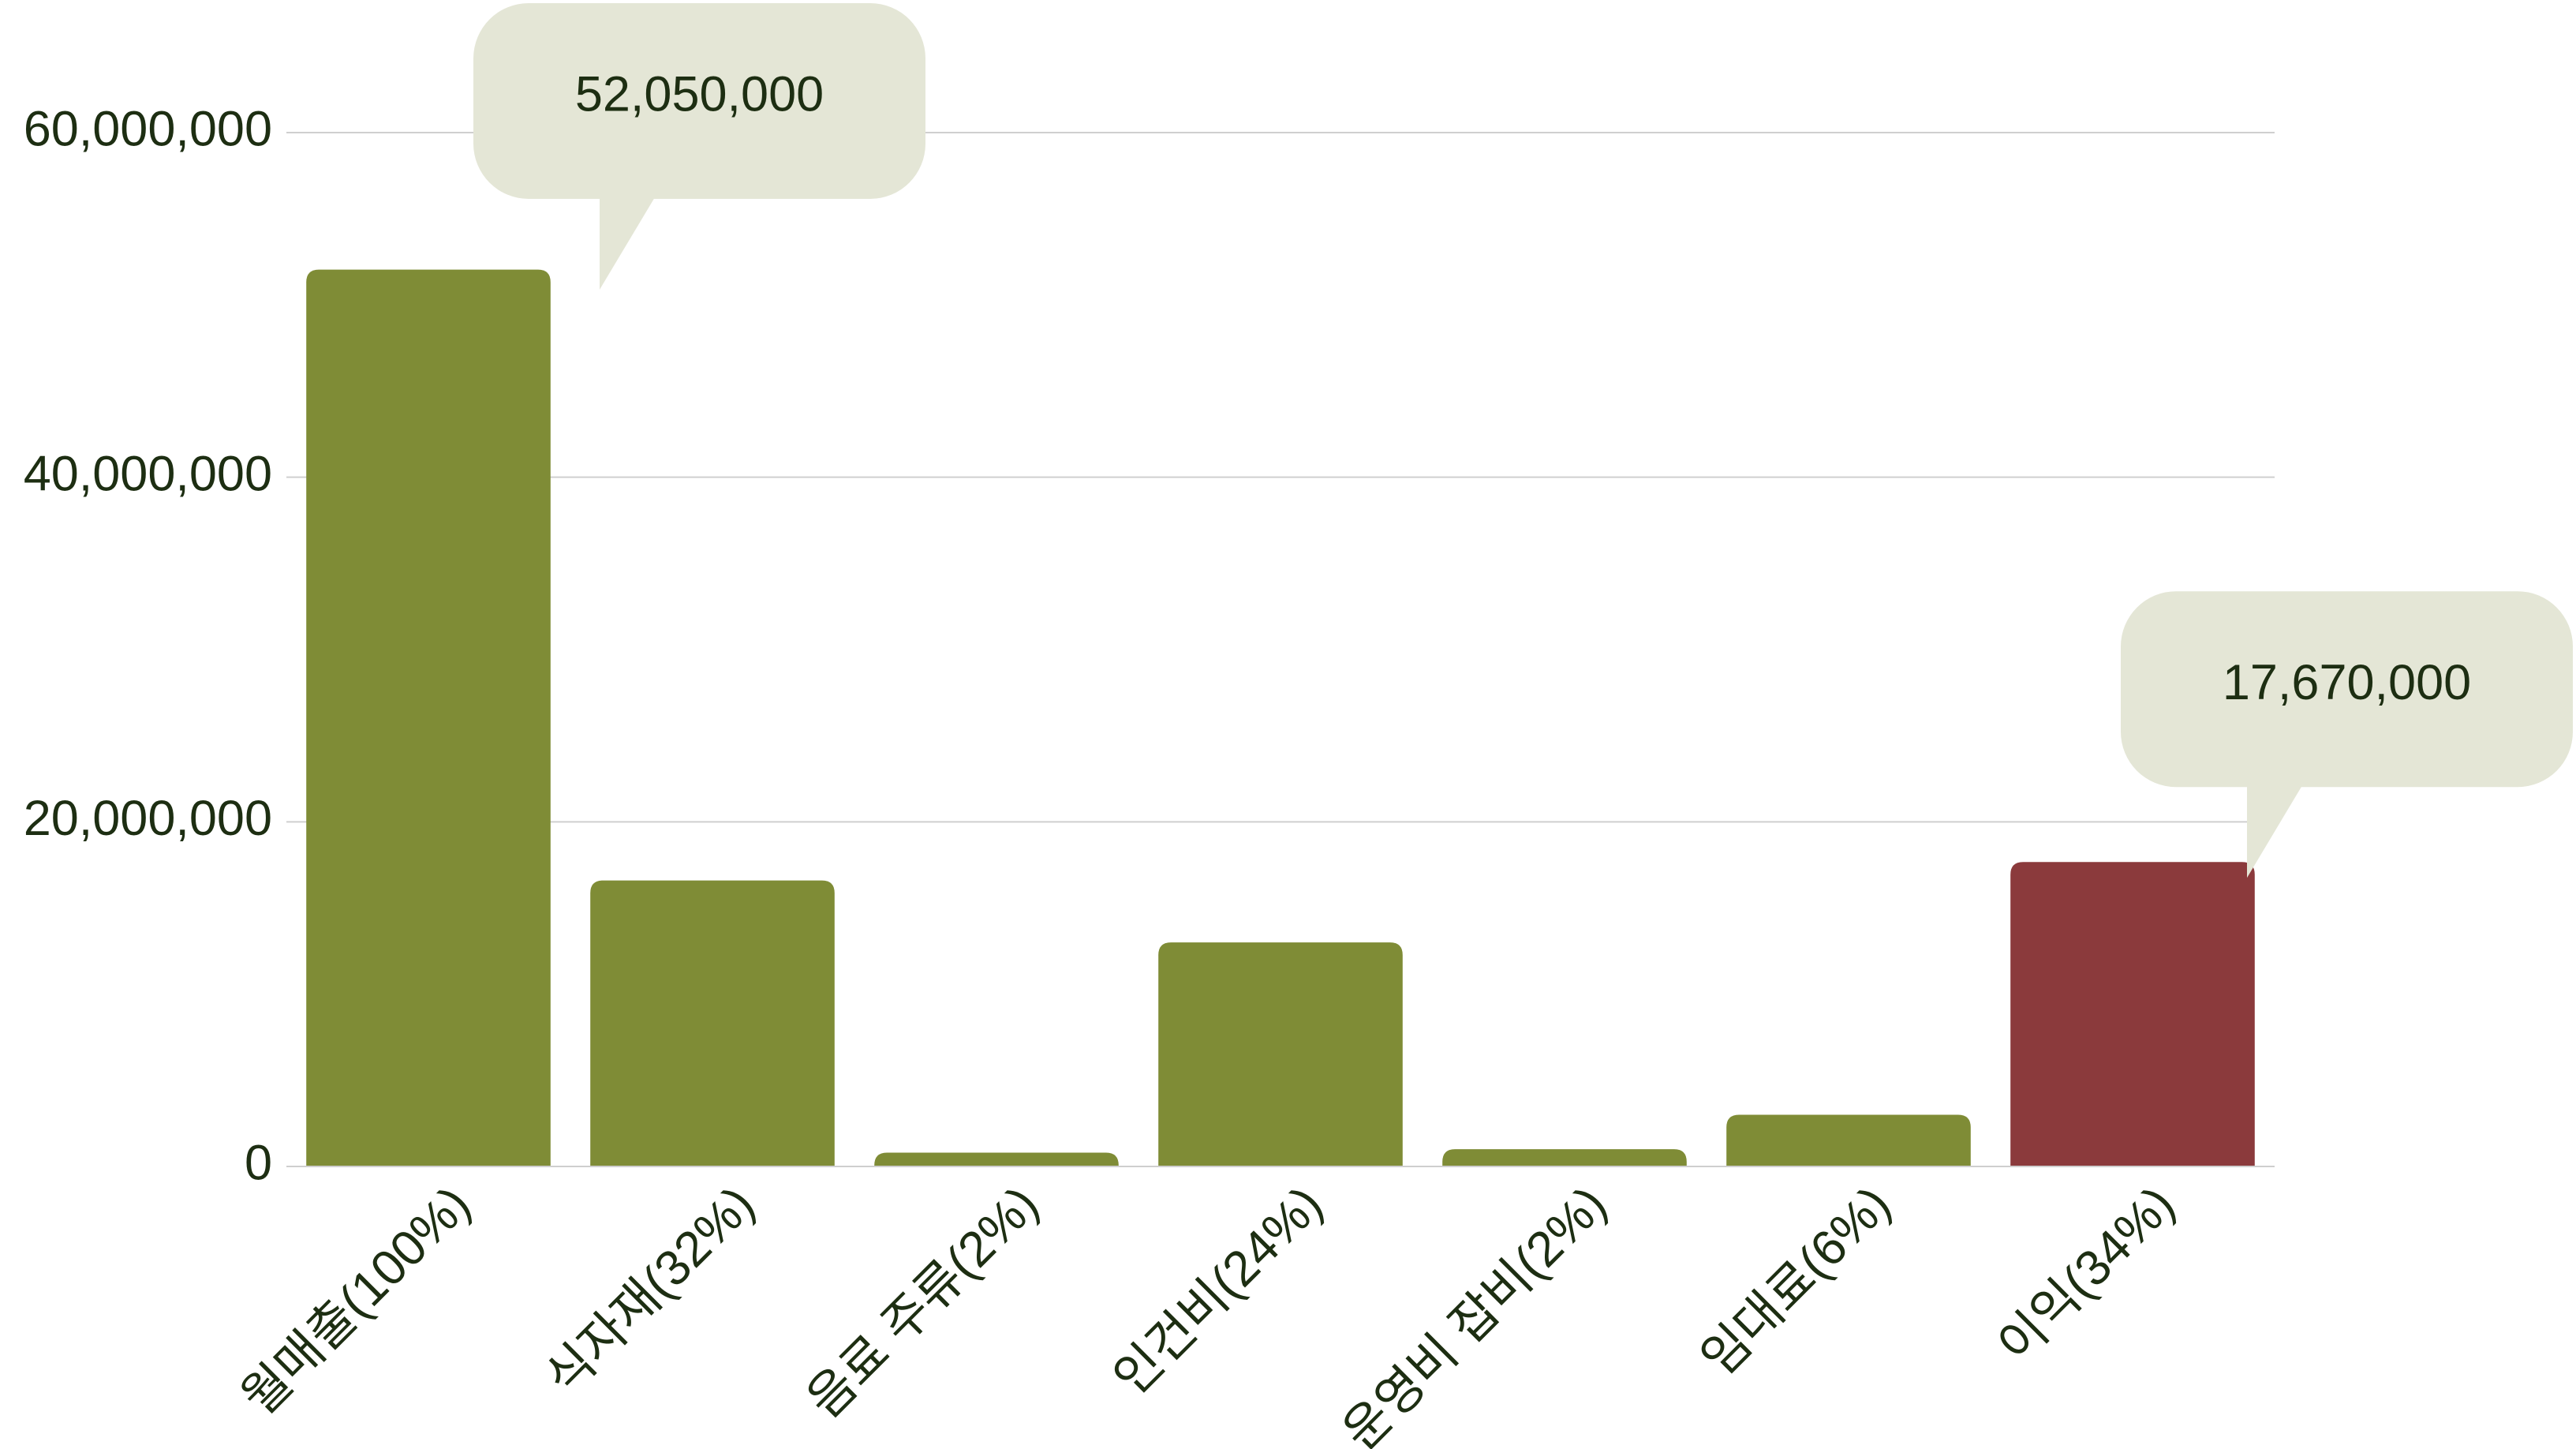  Describe the element at coordinates (148, 473) in the screenshot. I see `y-tick-label: 40,000,000` at that location.